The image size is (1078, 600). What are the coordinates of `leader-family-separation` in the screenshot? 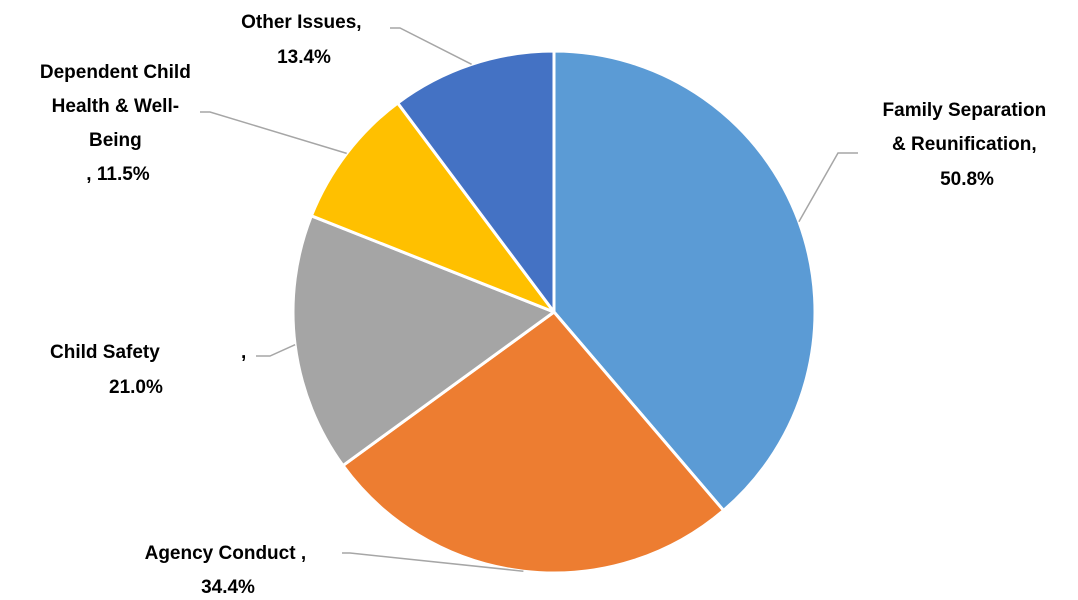 It's located at (828, 187).